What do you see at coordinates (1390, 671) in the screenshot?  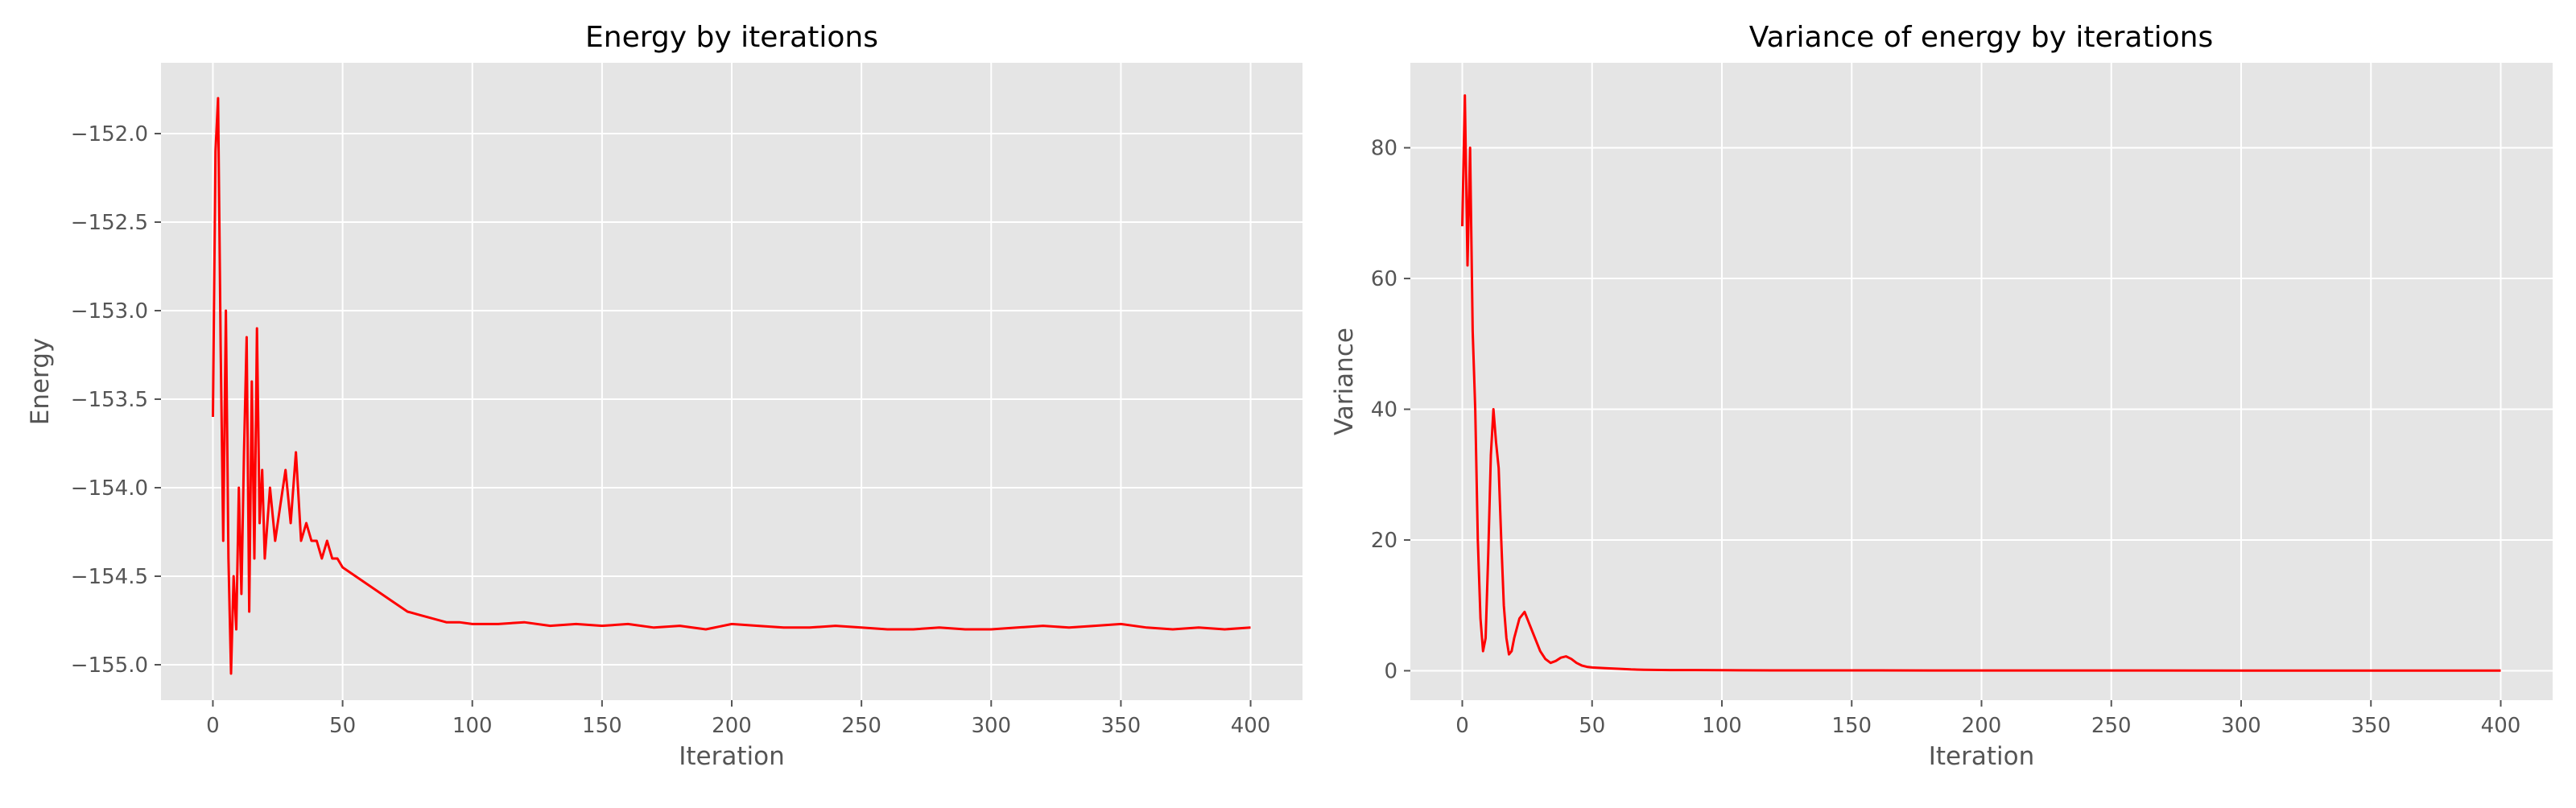 I see `y-tick-label: 0` at bounding box center [1390, 671].